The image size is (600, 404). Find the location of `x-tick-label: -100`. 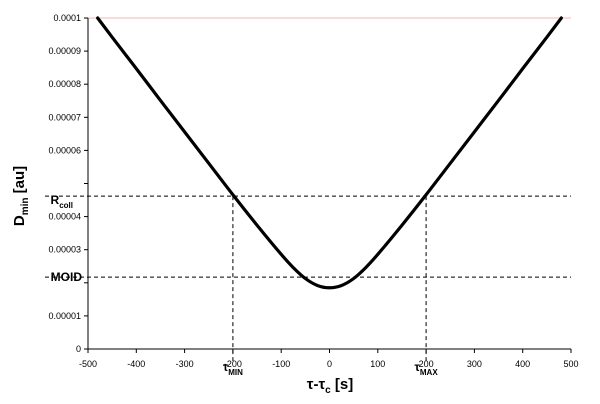

x-tick-label: -100 is located at coordinates (281, 364).